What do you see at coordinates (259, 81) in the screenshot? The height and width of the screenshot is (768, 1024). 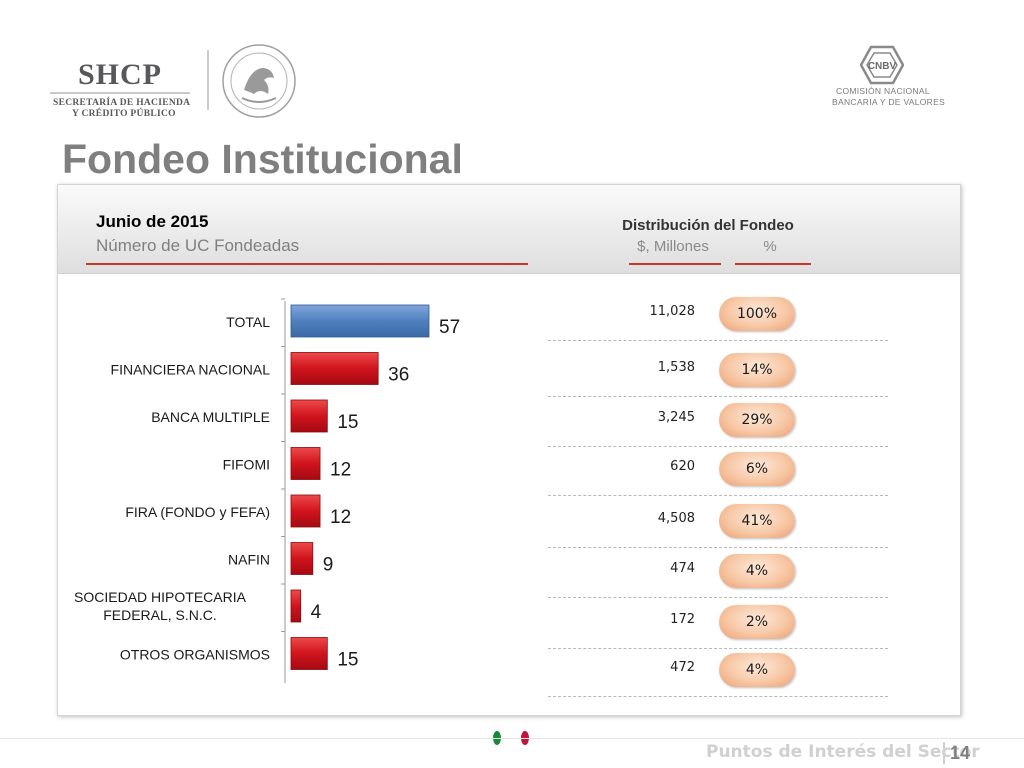 I see `mexico-seal-icon` at bounding box center [259, 81].